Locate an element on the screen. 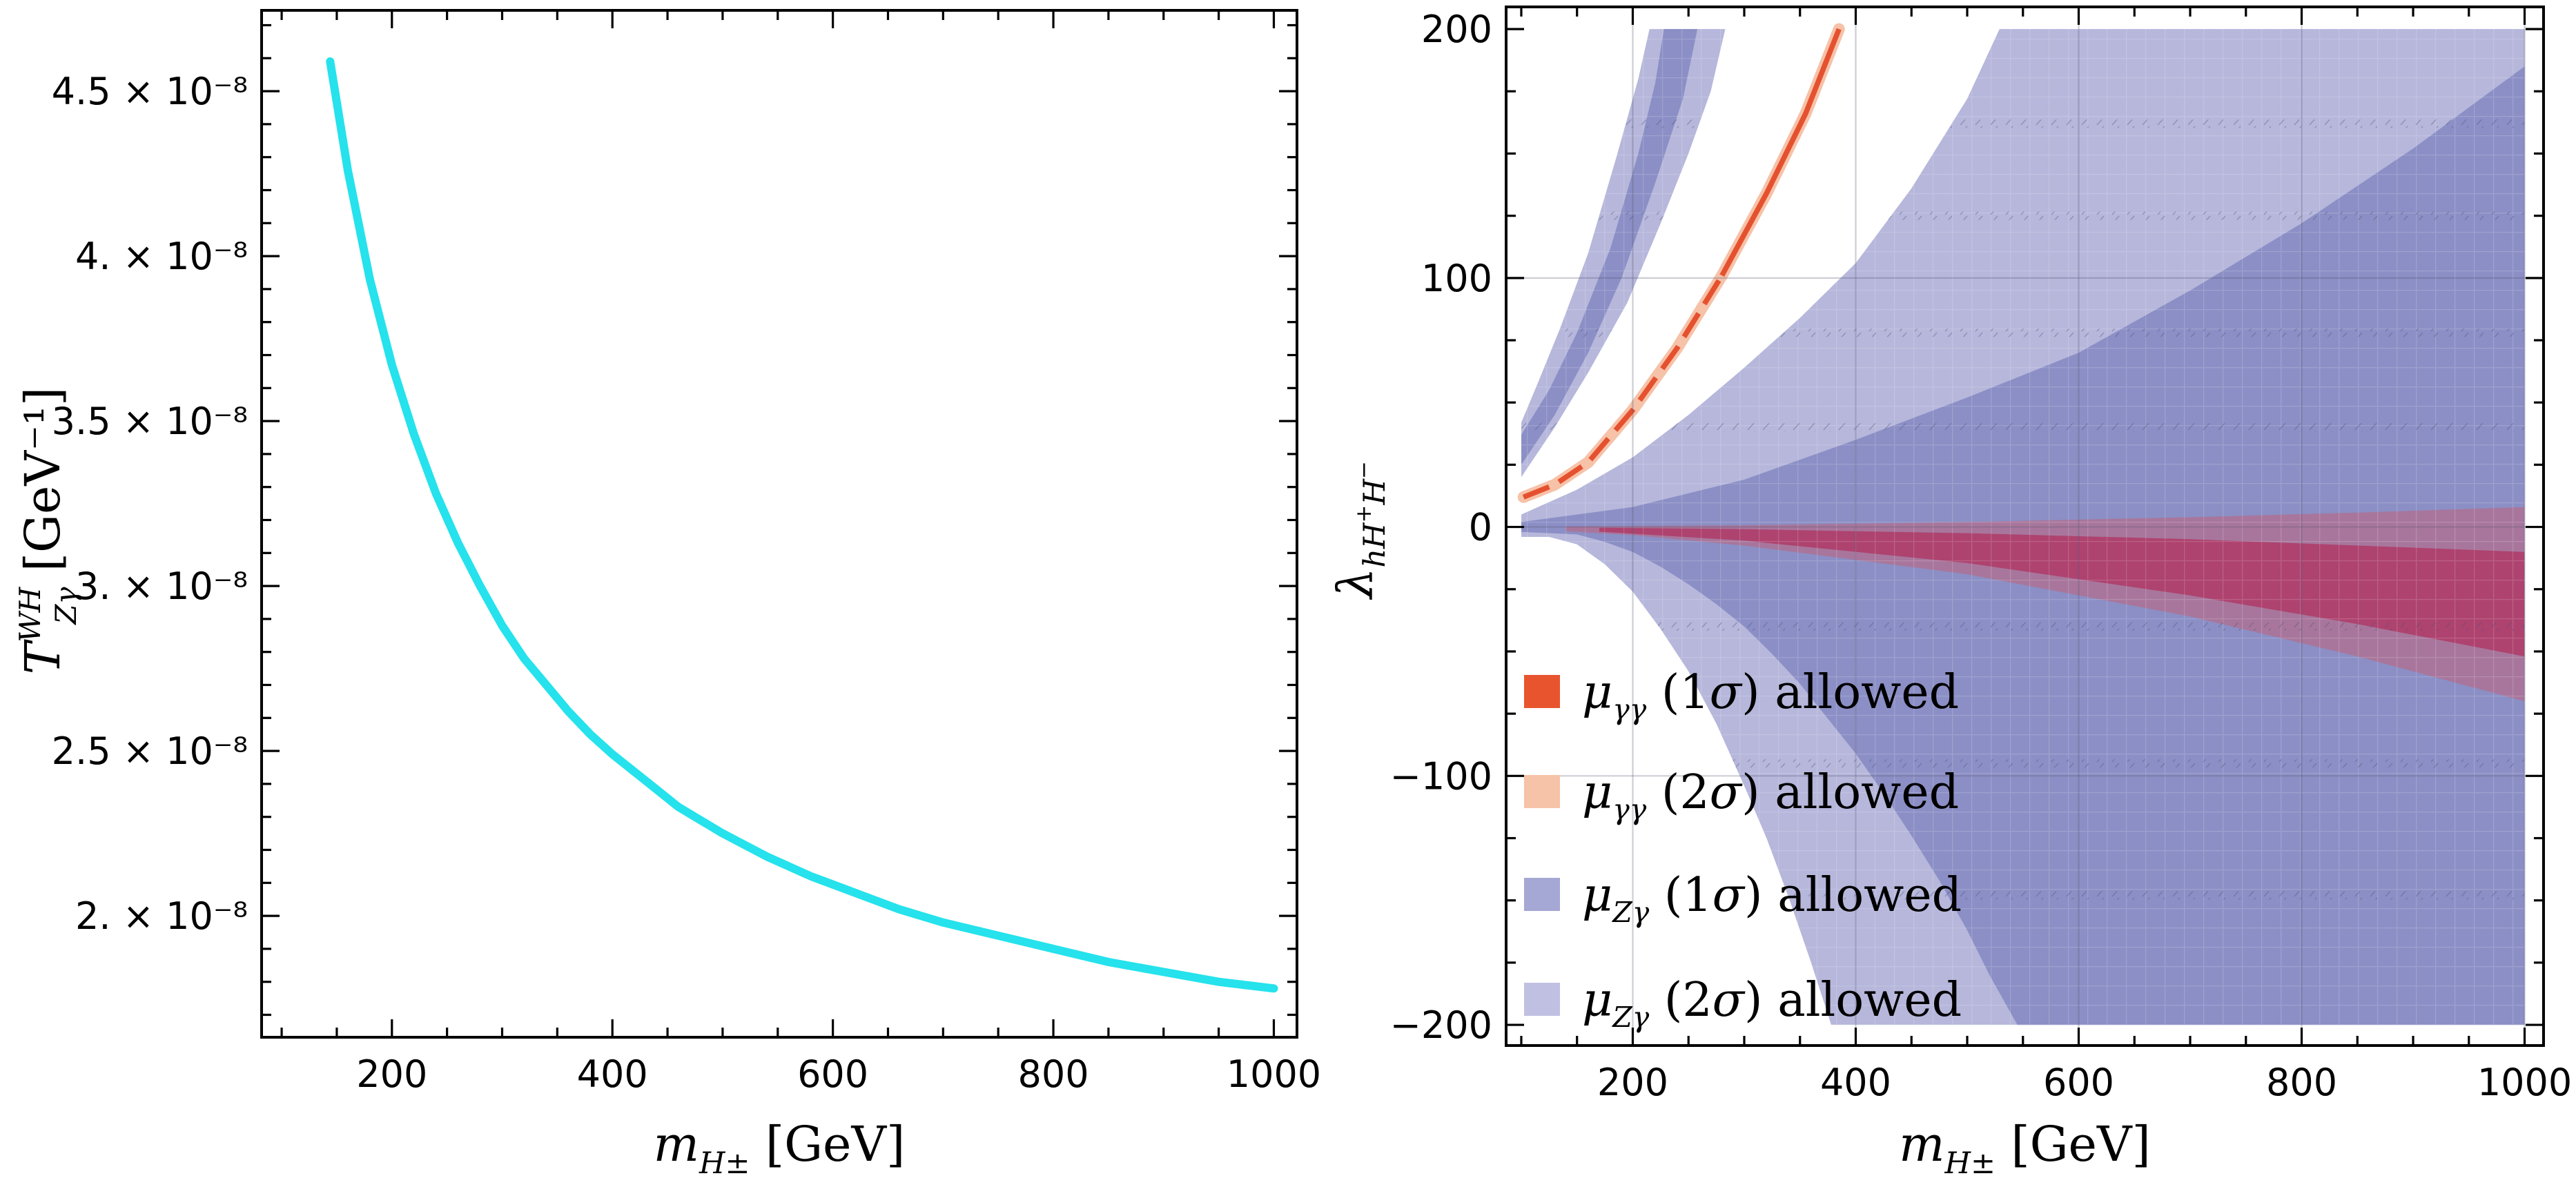 Image resolution: width=2576 pixels, height=1187 pixels. legend-mu-gammagamma-2sigma-swatch is located at coordinates (1542, 791).